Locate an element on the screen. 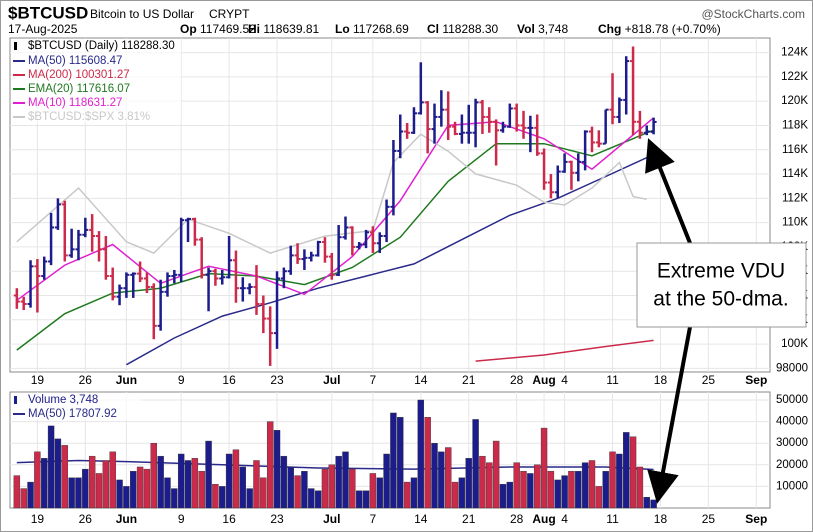  legend-entry: MA(50) 17807.92 is located at coordinates (72, 414).